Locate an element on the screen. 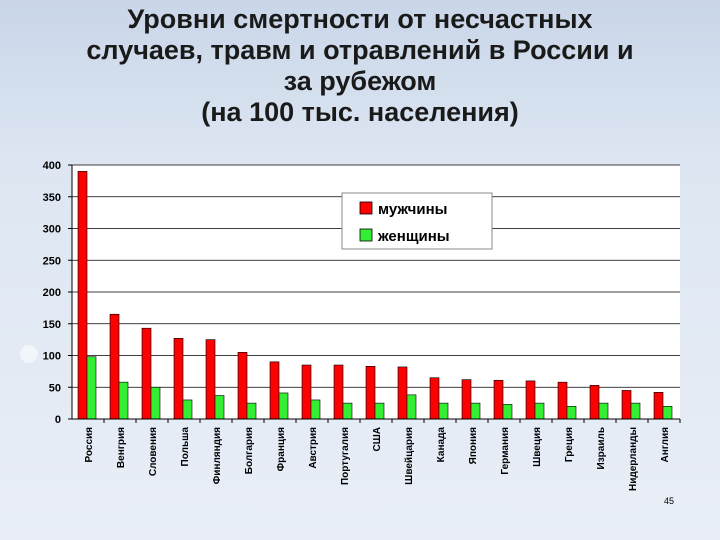 The width and height of the screenshot is (720, 540). legend-label-female: женщины is located at coordinates (413, 236).